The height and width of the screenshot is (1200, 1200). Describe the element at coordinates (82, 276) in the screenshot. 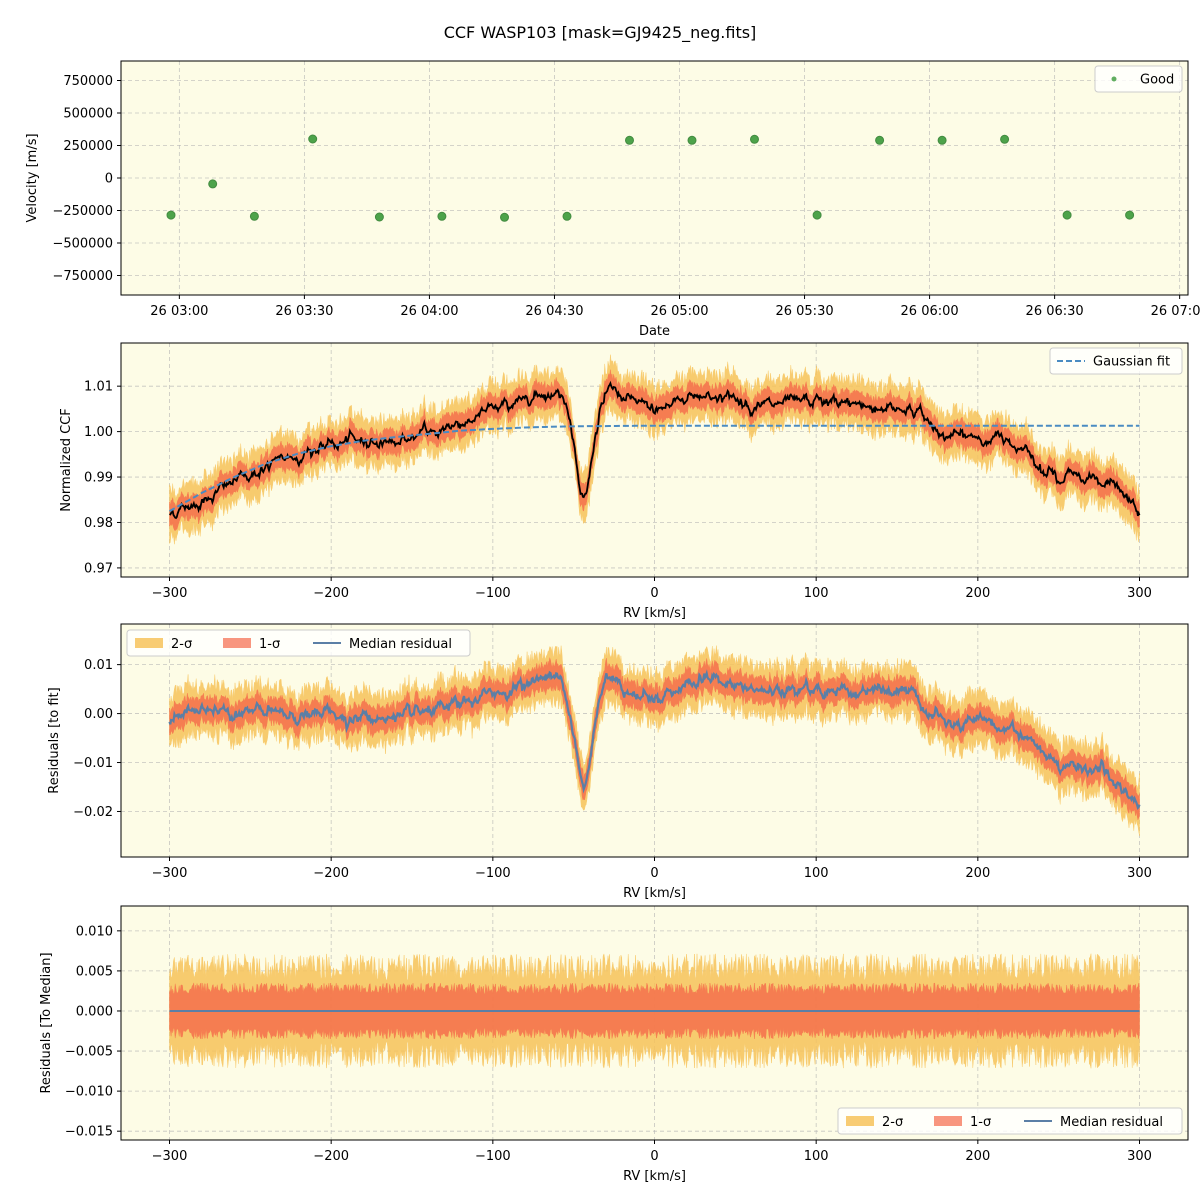

I see `velocity-panel-y-tick-label: −750000` at that location.